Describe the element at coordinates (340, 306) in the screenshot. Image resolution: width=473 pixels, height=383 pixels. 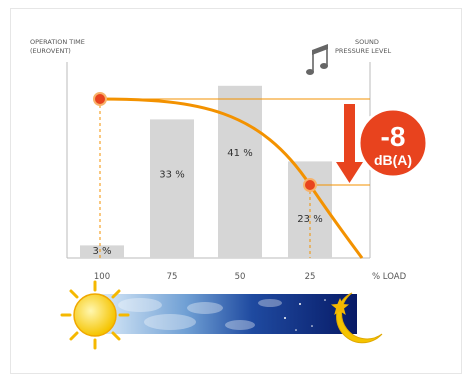
I see `star-icon` at that location.